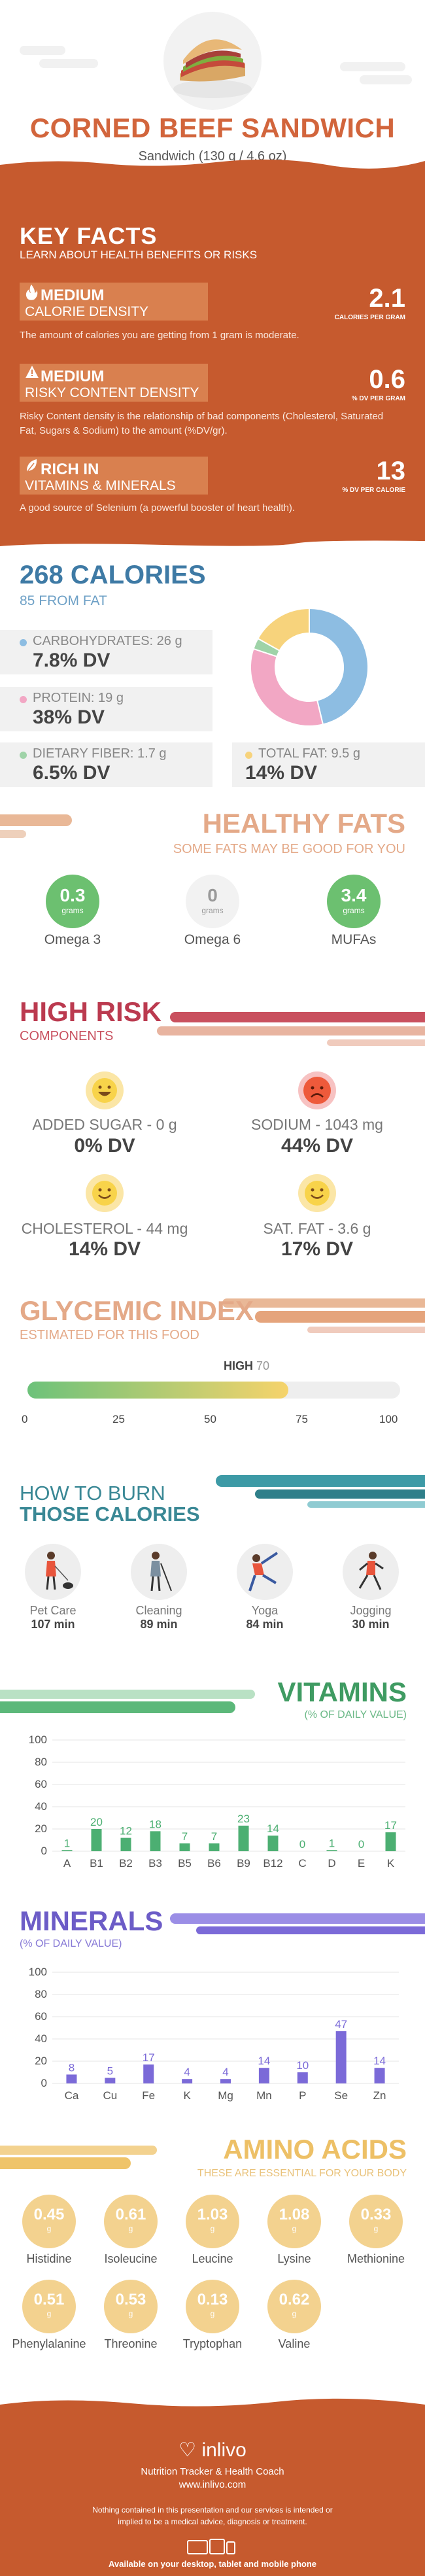 Image resolution: width=425 pixels, height=2576 pixels. I want to click on fat-unit: grams, so click(354, 911).